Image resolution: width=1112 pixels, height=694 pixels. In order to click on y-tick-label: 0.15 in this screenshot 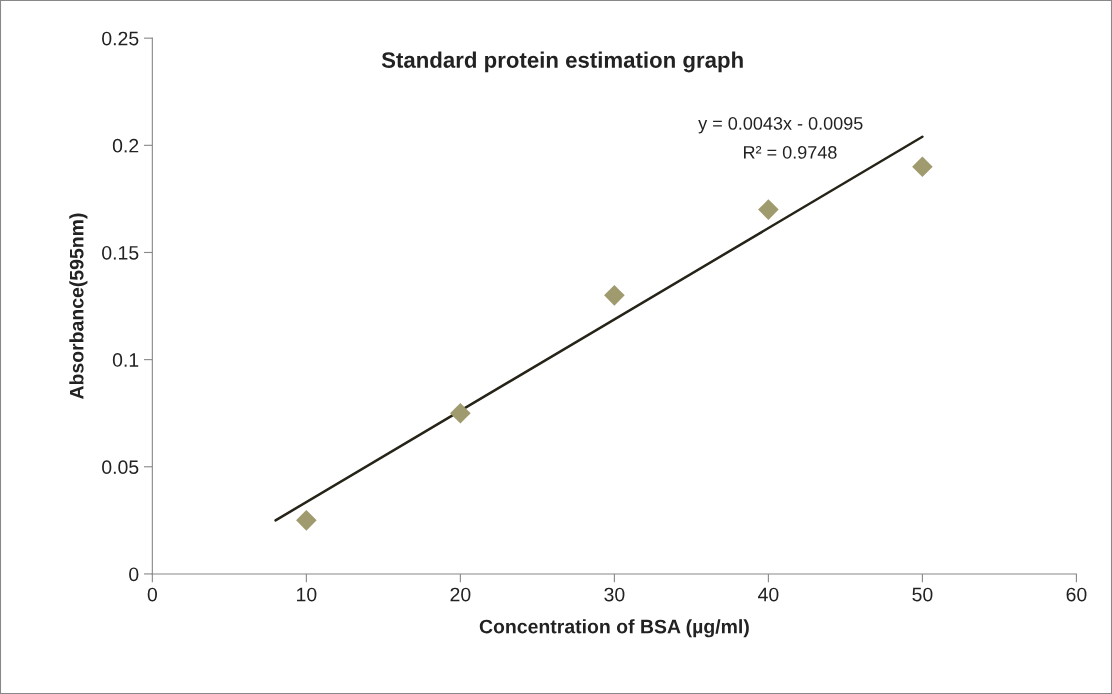, I will do `click(120, 252)`.